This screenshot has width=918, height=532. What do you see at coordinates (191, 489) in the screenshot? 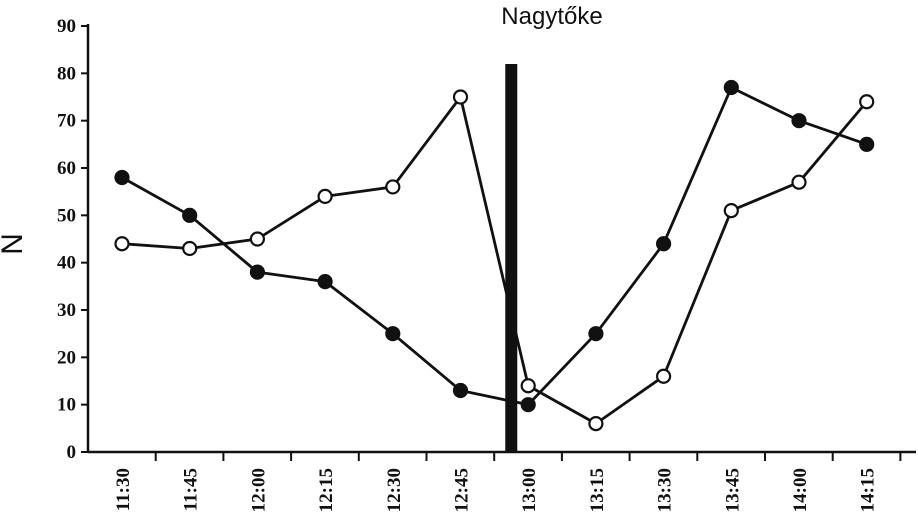
I see `x-tick-label: 11:45` at bounding box center [191, 489].